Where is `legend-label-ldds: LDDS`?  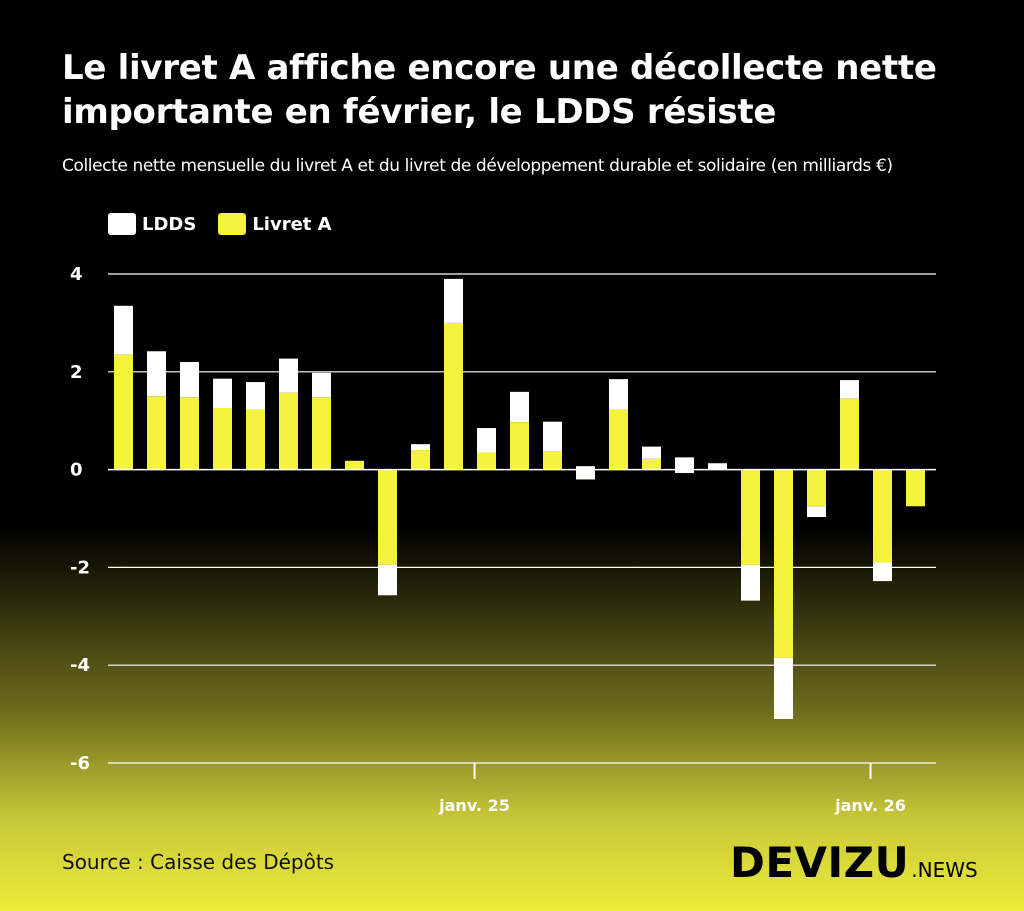
legend-label-ldds: LDDS is located at coordinates (169, 224).